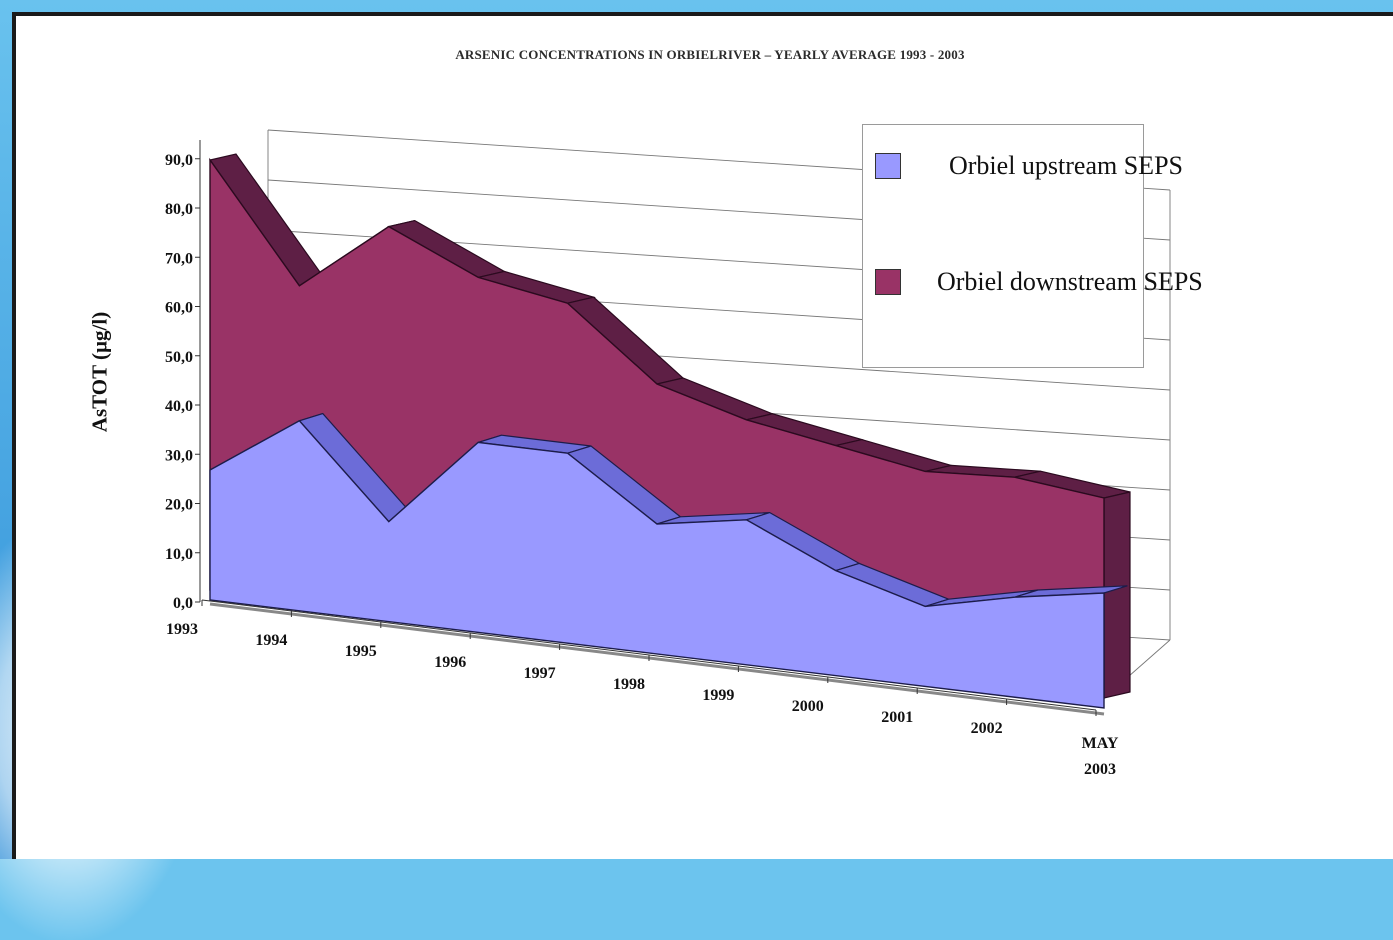 The width and height of the screenshot is (1393, 940). Describe the element at coordinates (540, 673) in the screenshot. I see `x-tick-label: 1997` at that location.